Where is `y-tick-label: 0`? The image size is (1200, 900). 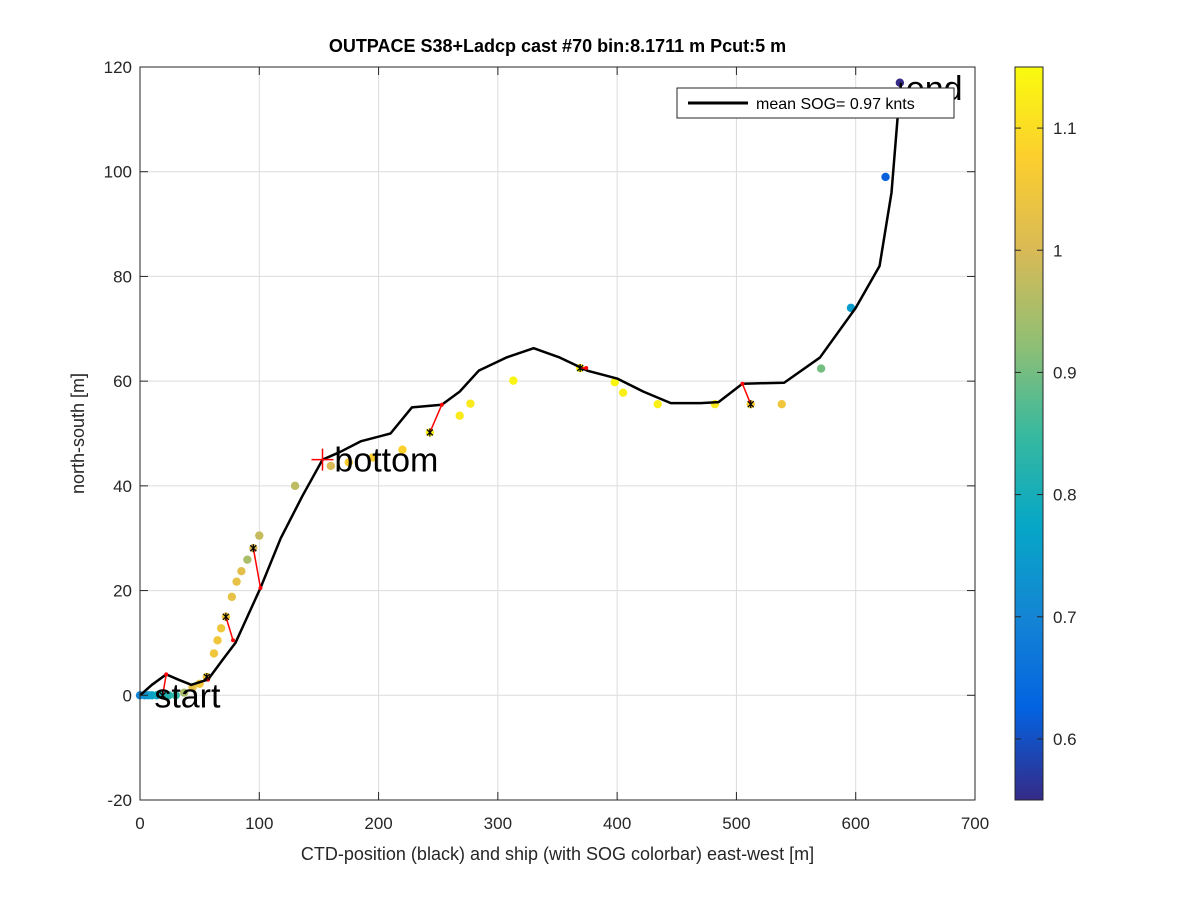
y-tick-label: 0 is located at coordinates (127, 695).